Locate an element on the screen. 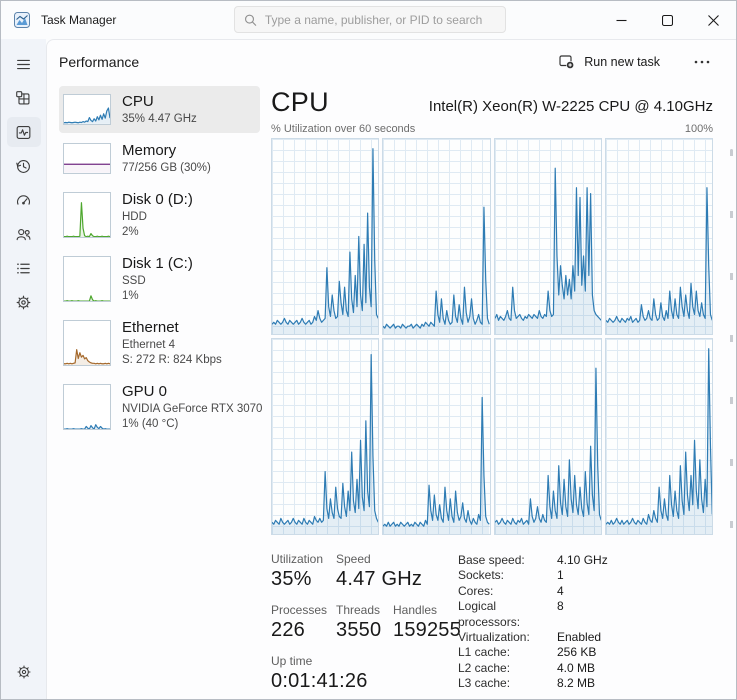 This screenshot has width=737, height=700. handles-label: Handles is located at coordinates (415, 610).